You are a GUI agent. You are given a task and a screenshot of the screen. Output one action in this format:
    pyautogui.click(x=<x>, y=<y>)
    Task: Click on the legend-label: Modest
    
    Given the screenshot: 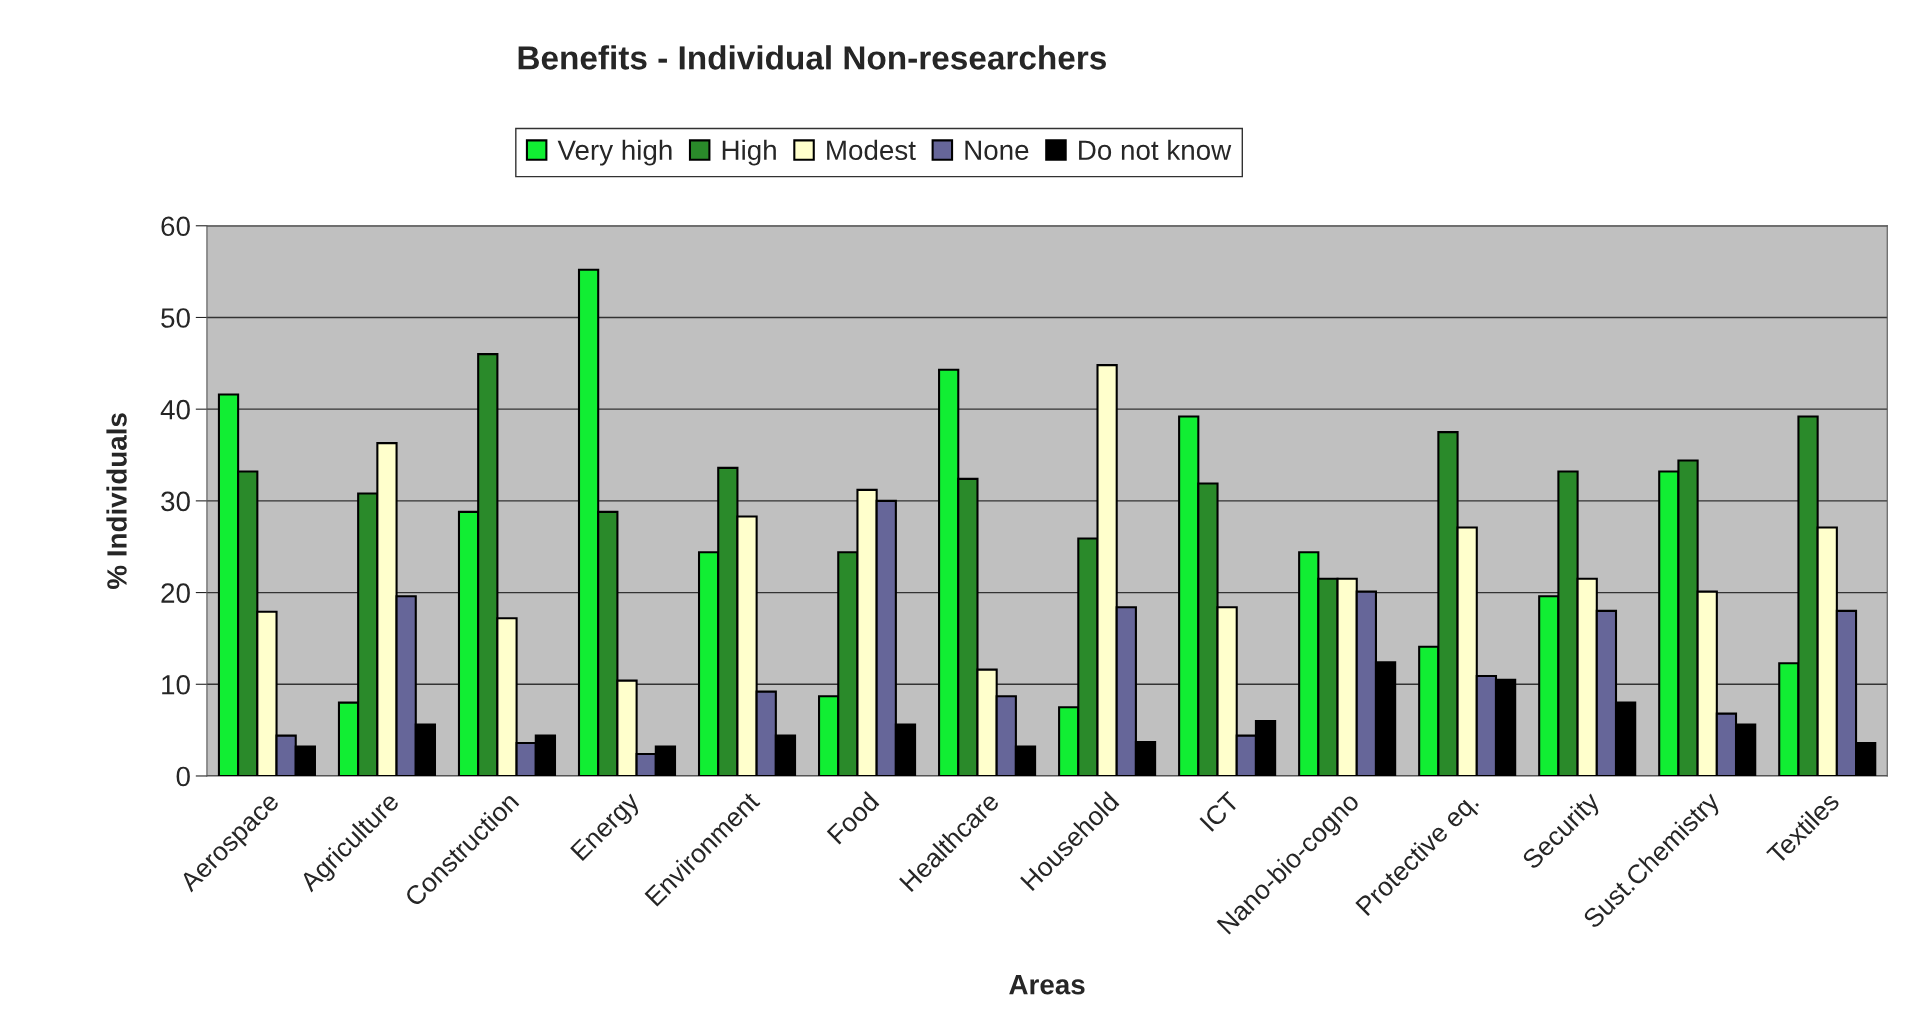 What is the action you would take?
    pyautogui.click(x=871, y=150)
    